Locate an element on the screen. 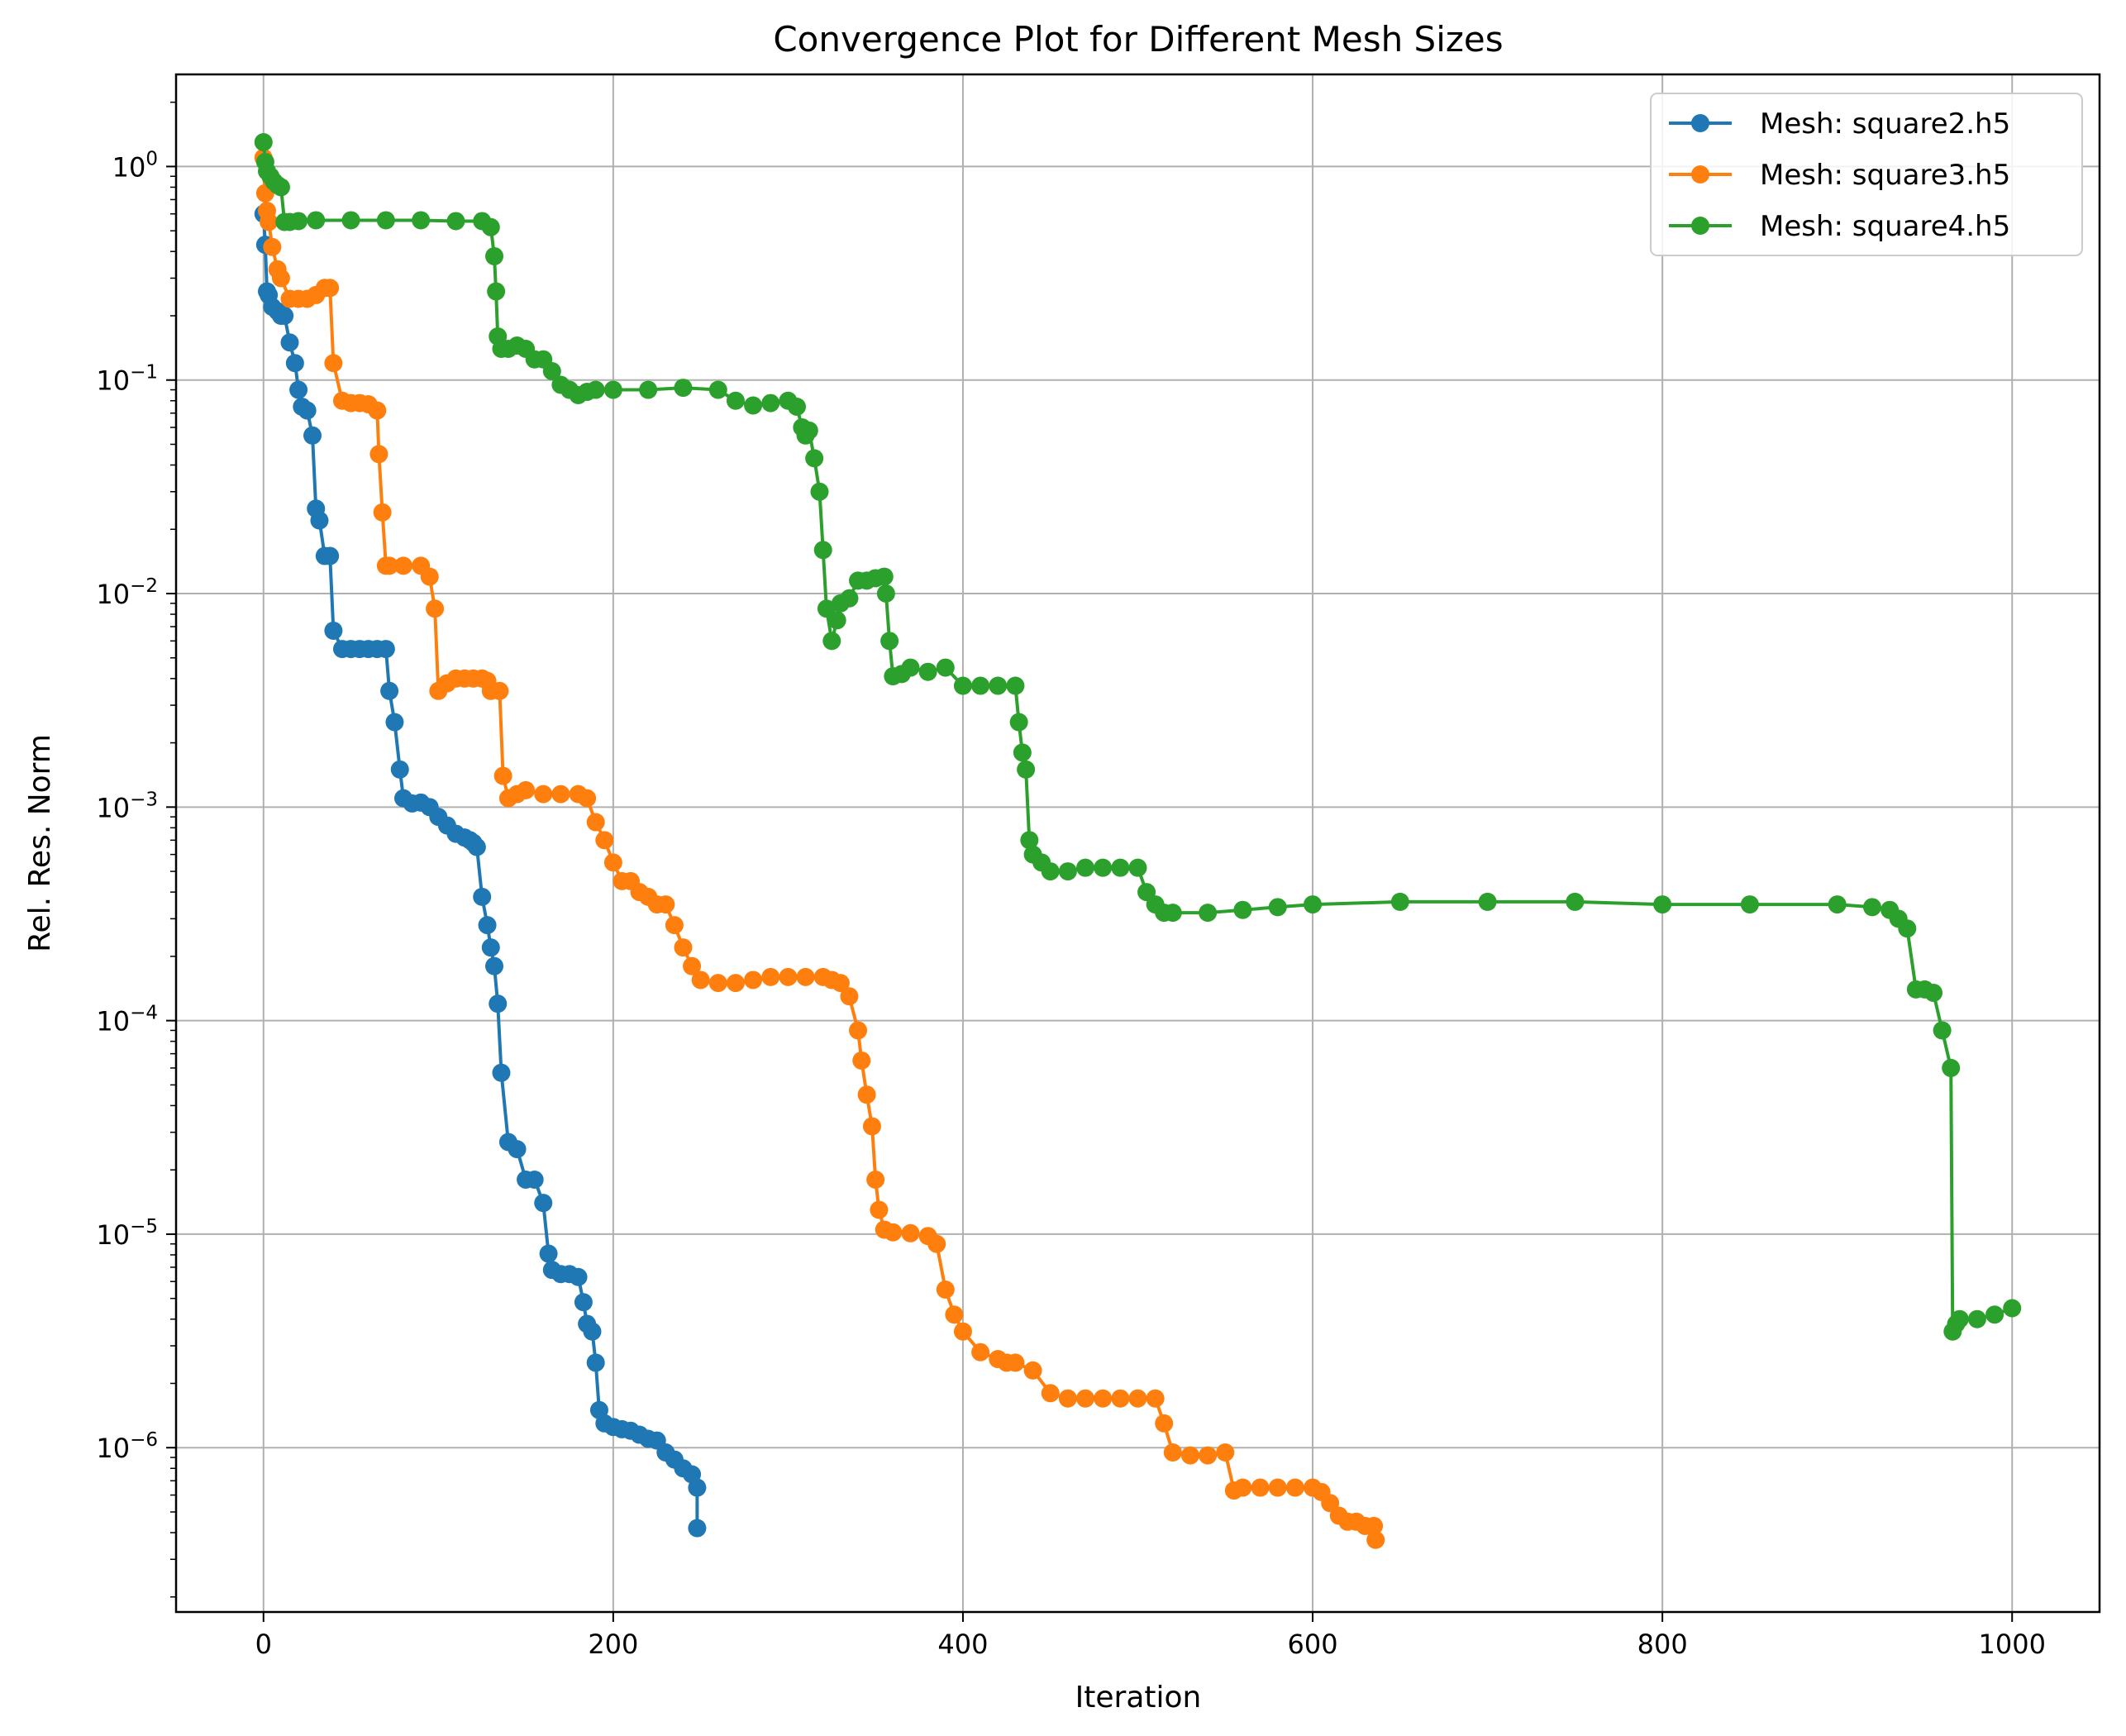  x-tick-label: 200 is located at coordinates (613, 1645).